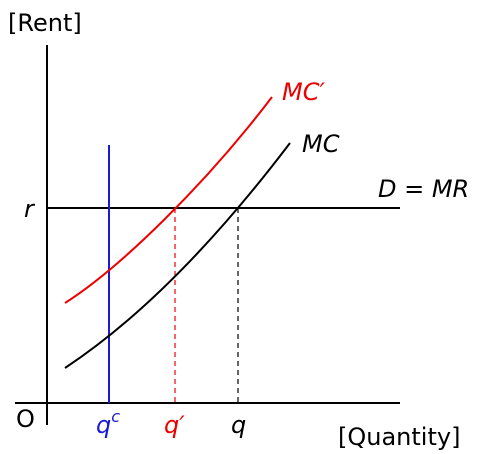  What do you see at coordinates (303, 92) in the screenshot?
I see `mc-prime-label: MC′` at bounding box center [303, 92].